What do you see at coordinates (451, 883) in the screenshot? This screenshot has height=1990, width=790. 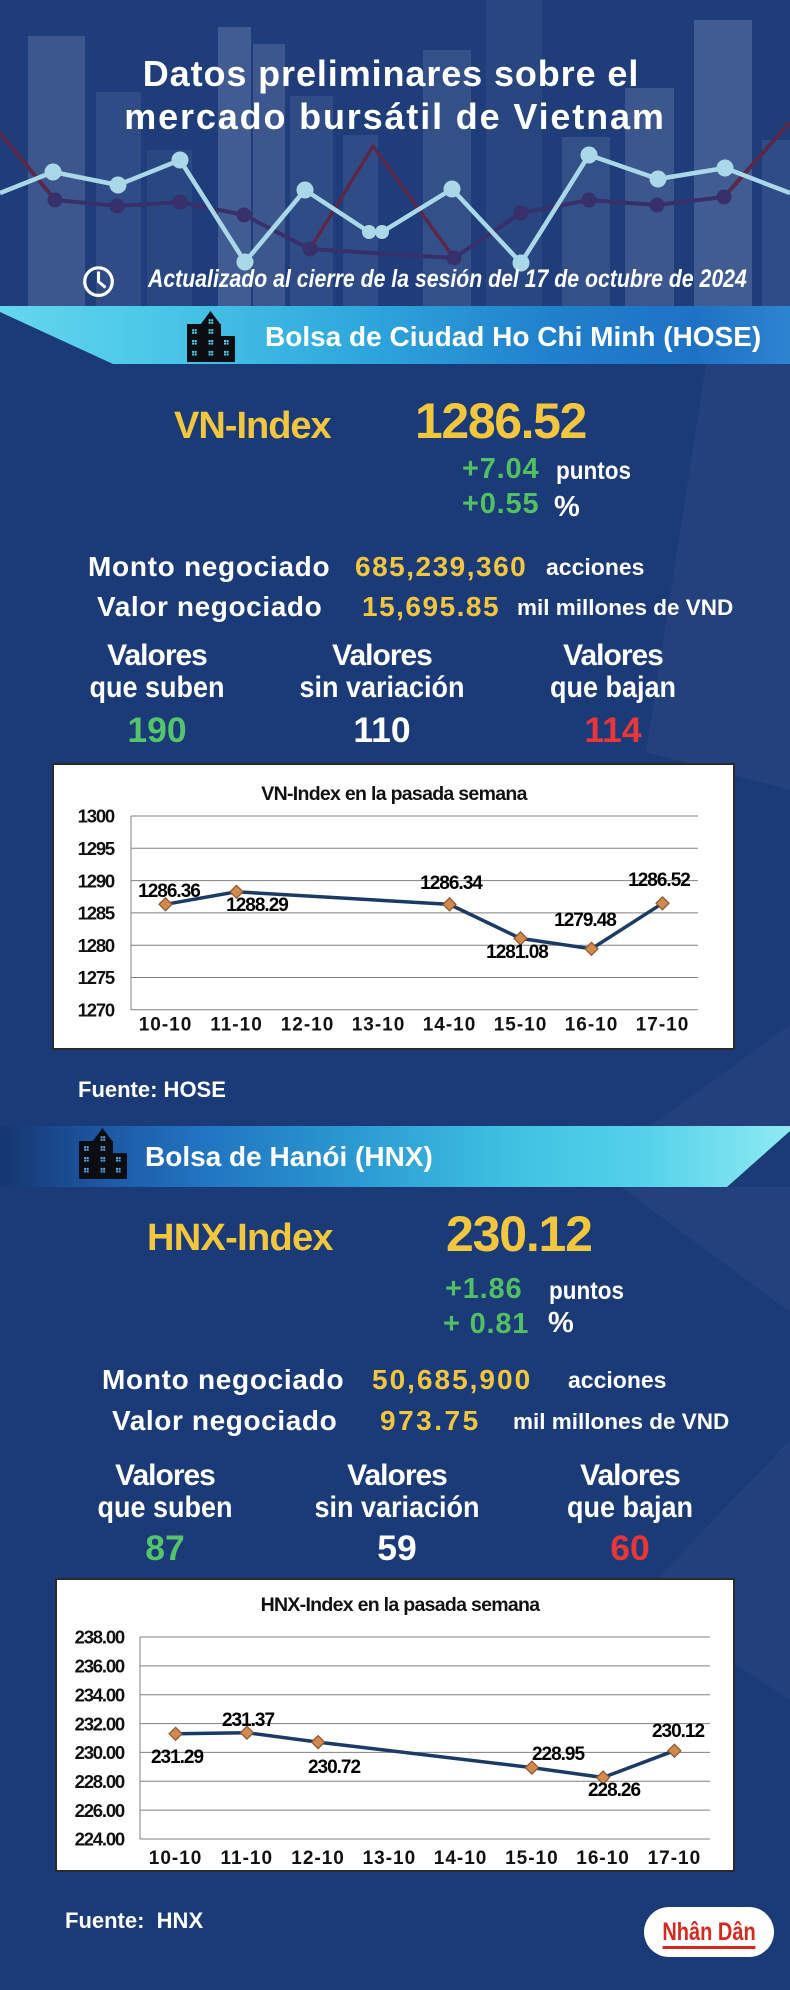 I see `svg-text: 1286.34` at bounding box center [451, 883].